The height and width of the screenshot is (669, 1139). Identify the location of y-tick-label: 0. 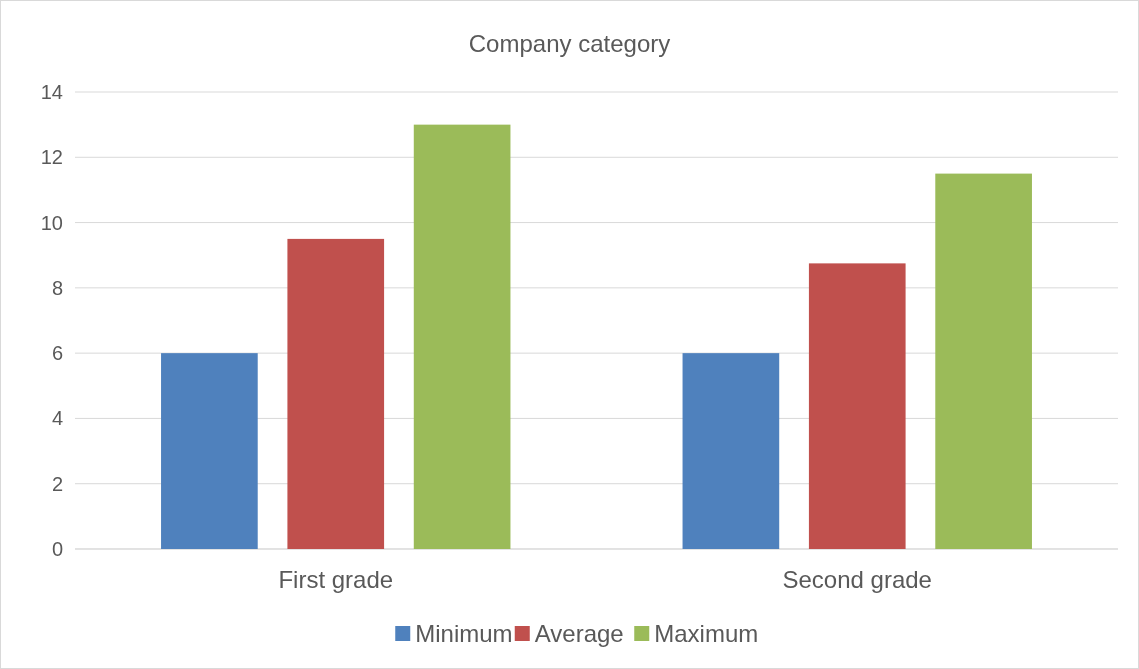
(57, 549).